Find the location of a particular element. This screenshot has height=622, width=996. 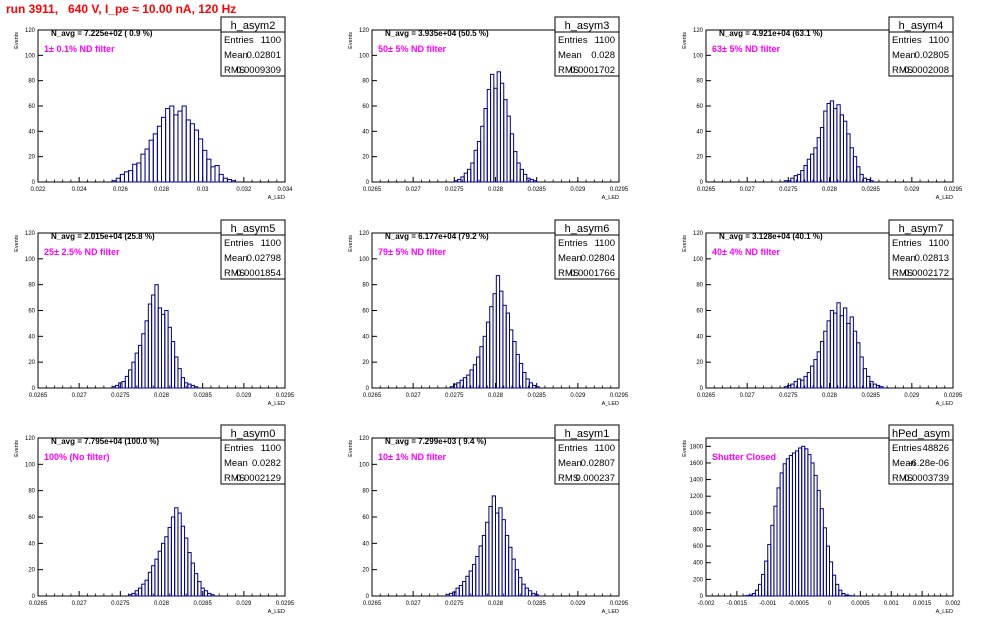

x-tick-label: 0.03 is located at coordinates (203, 190).